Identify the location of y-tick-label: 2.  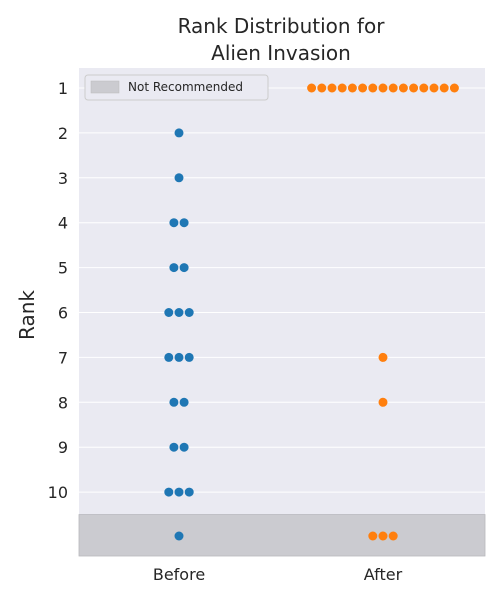
(63, 133).